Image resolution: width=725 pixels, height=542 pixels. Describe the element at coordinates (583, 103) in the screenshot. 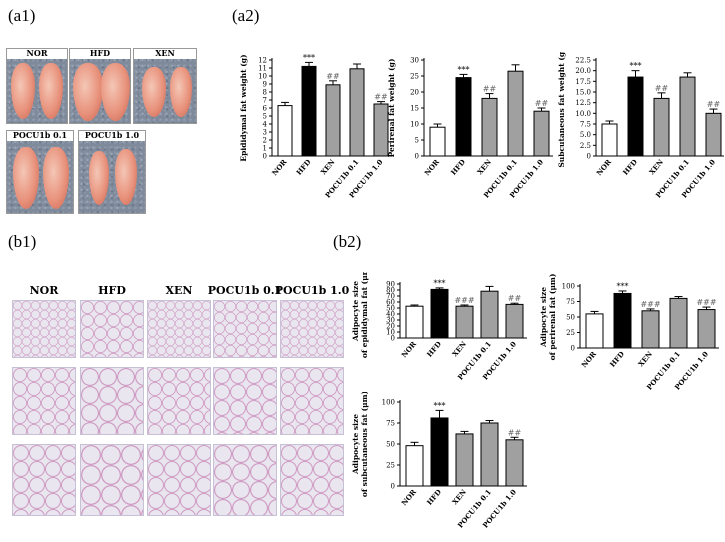

I see `y-tick-label: 12.5` at that location.